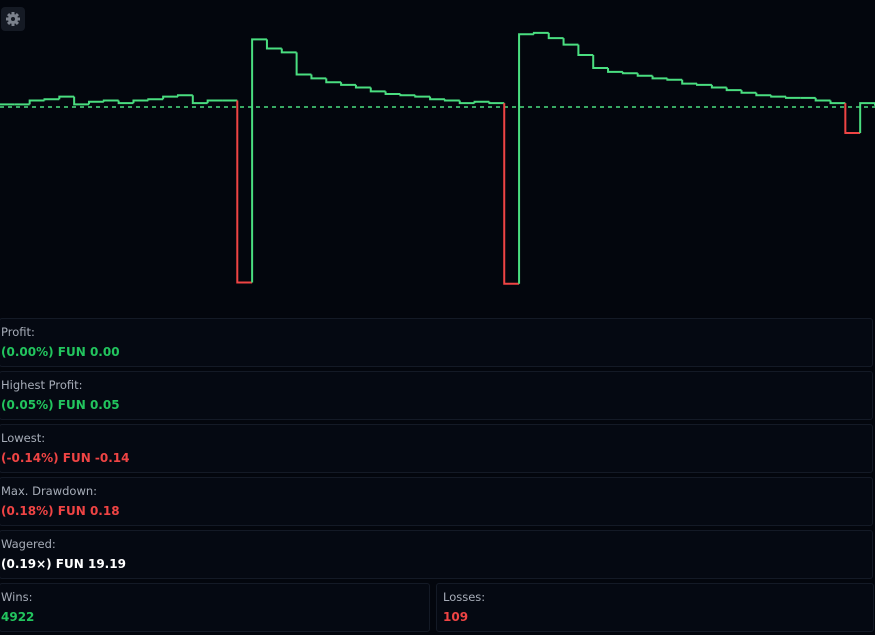 The image size is (875, 635). Describe the element at coordinates (49, 491) in the screenshot. I see `stat-label: Max. Drawdown:` at that location.